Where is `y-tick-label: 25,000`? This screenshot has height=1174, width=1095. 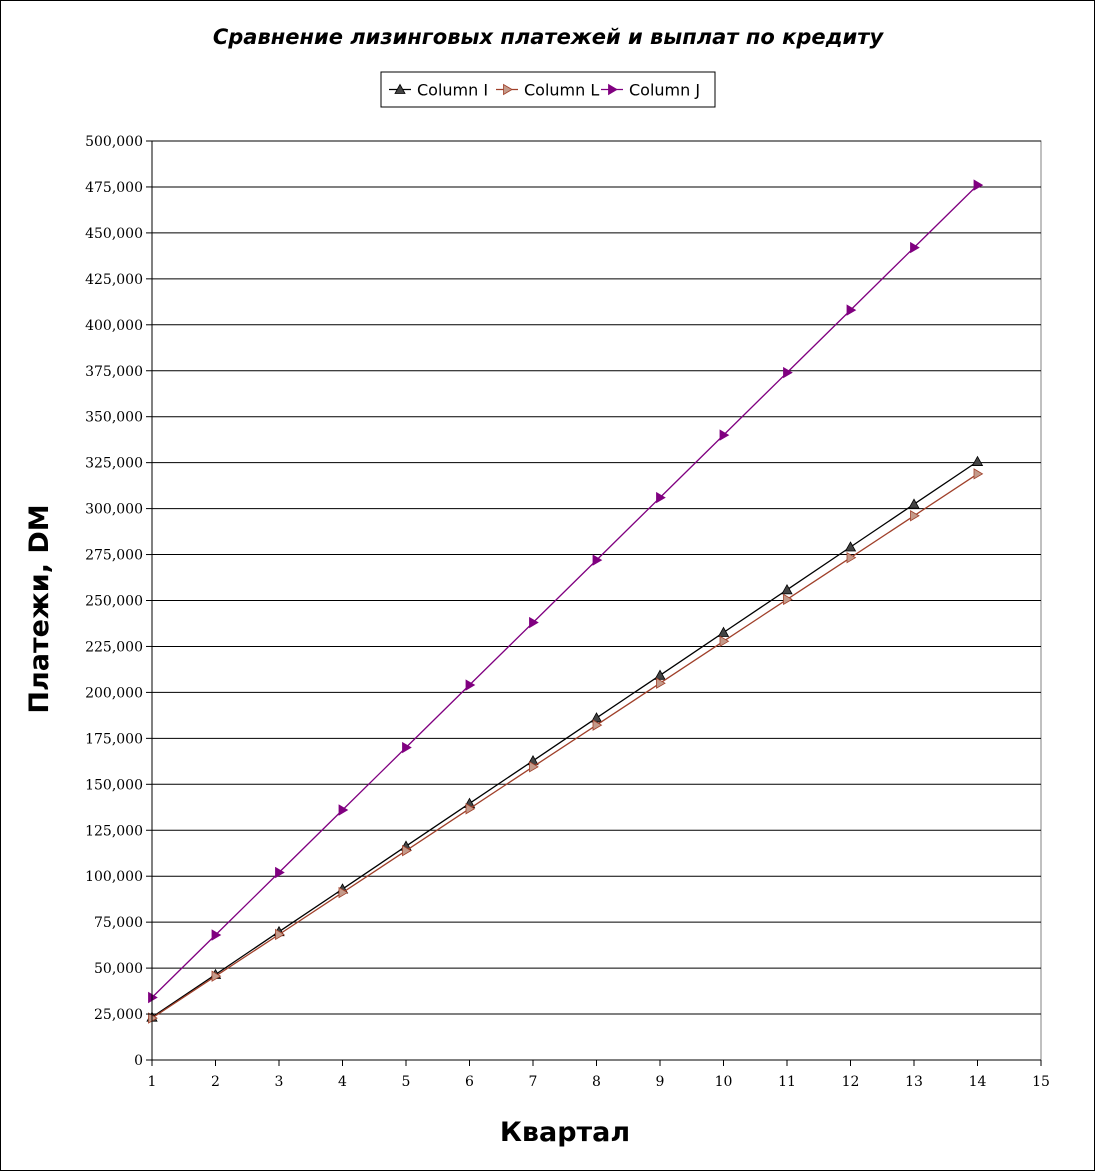
y-tick-label: 25,000 is located at coordinates (118, 1015).